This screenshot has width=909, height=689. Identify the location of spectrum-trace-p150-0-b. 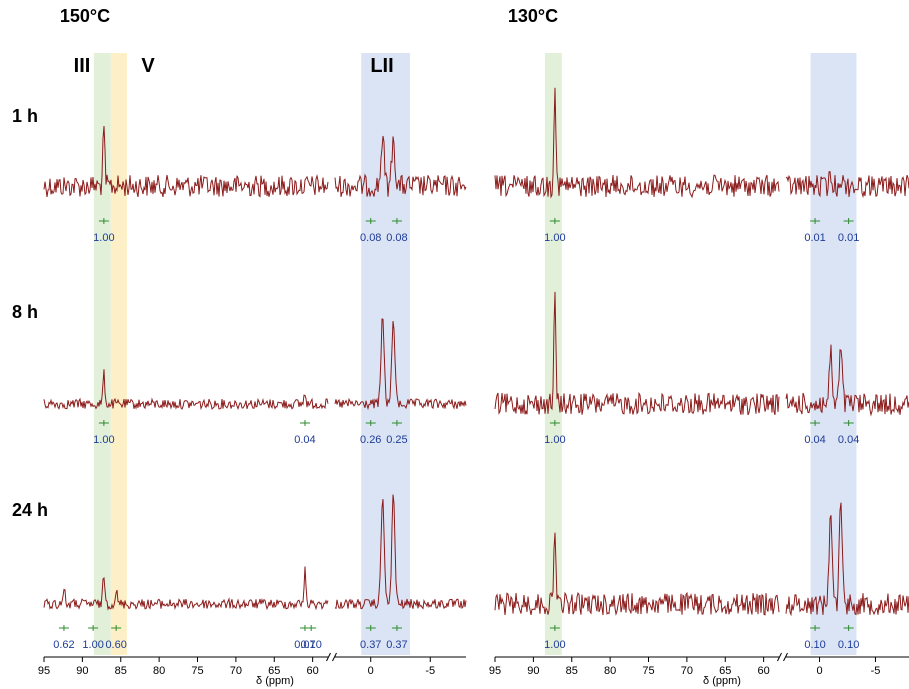
(400, 166).